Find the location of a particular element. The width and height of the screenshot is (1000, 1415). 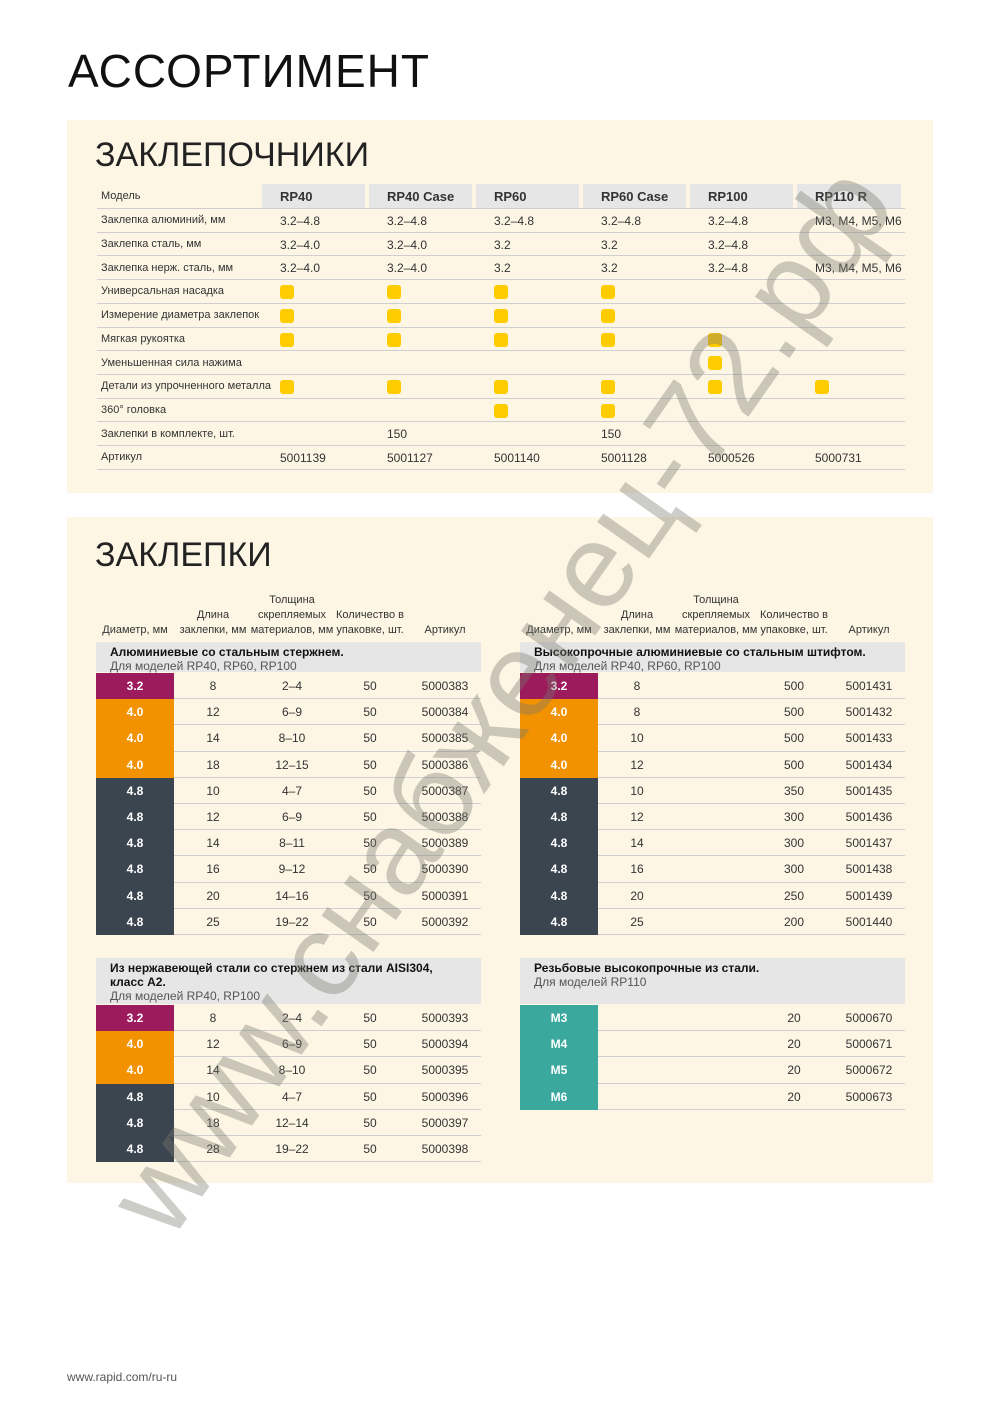

cell: 5000731 is located at coordinates (838, 457).